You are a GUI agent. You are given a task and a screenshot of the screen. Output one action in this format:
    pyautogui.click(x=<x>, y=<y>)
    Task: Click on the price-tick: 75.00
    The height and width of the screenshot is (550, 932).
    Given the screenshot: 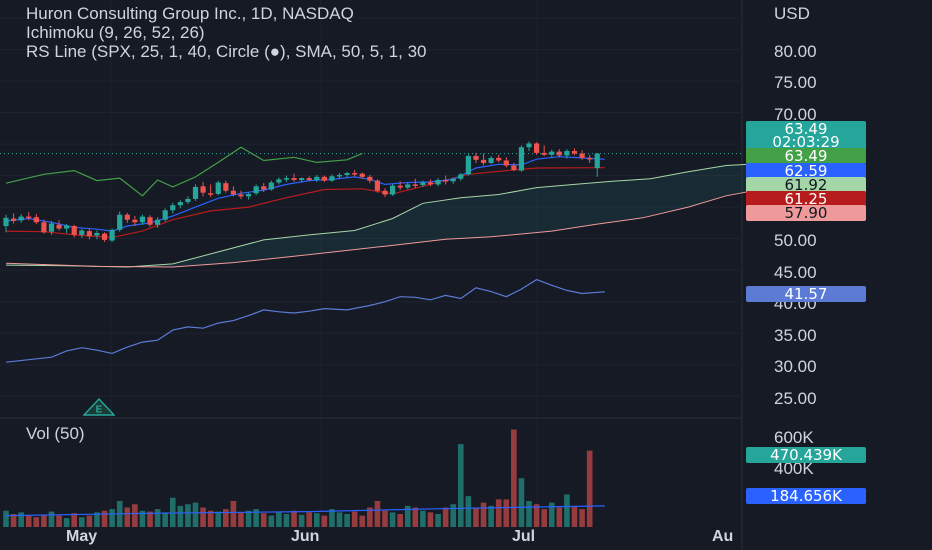 What is the action you would take?
    pyautogui.click(x=795, y=82)
    